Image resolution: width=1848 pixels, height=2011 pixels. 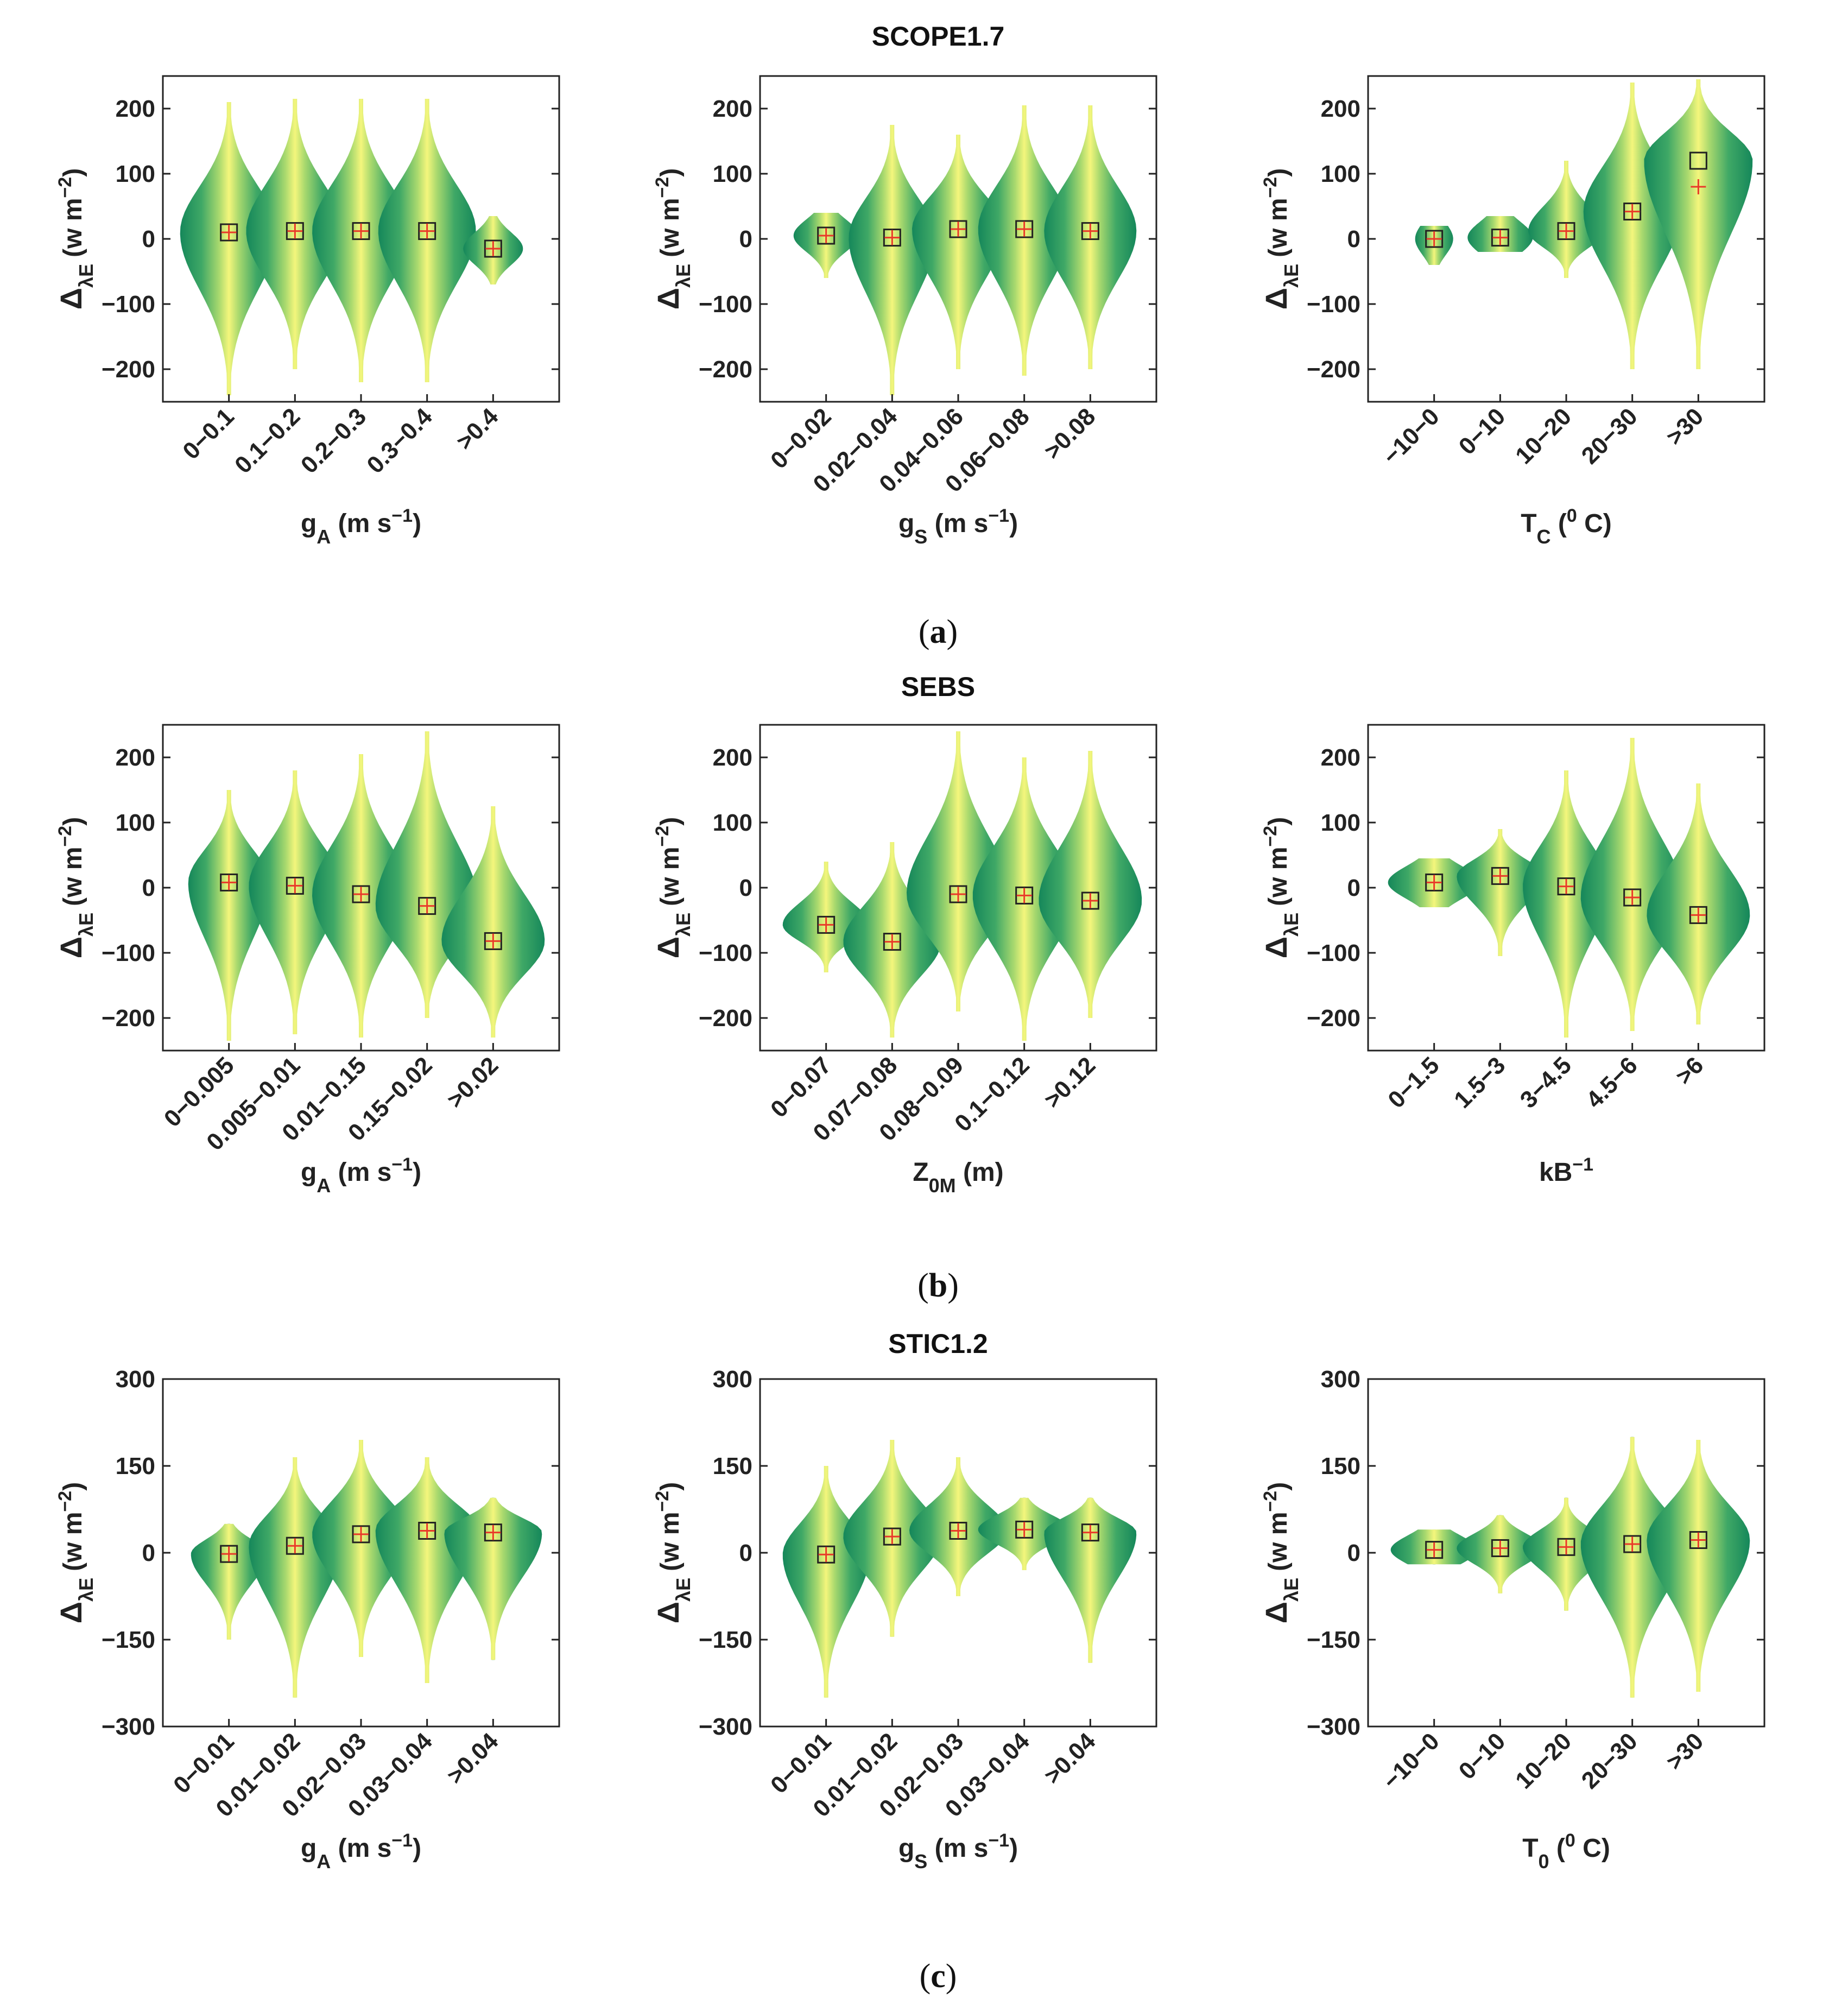 What do you see at coordinates (1689, 1071) in the screenshot?
I see `x-tick-label: >6` at bounding box center [1689, 1071].